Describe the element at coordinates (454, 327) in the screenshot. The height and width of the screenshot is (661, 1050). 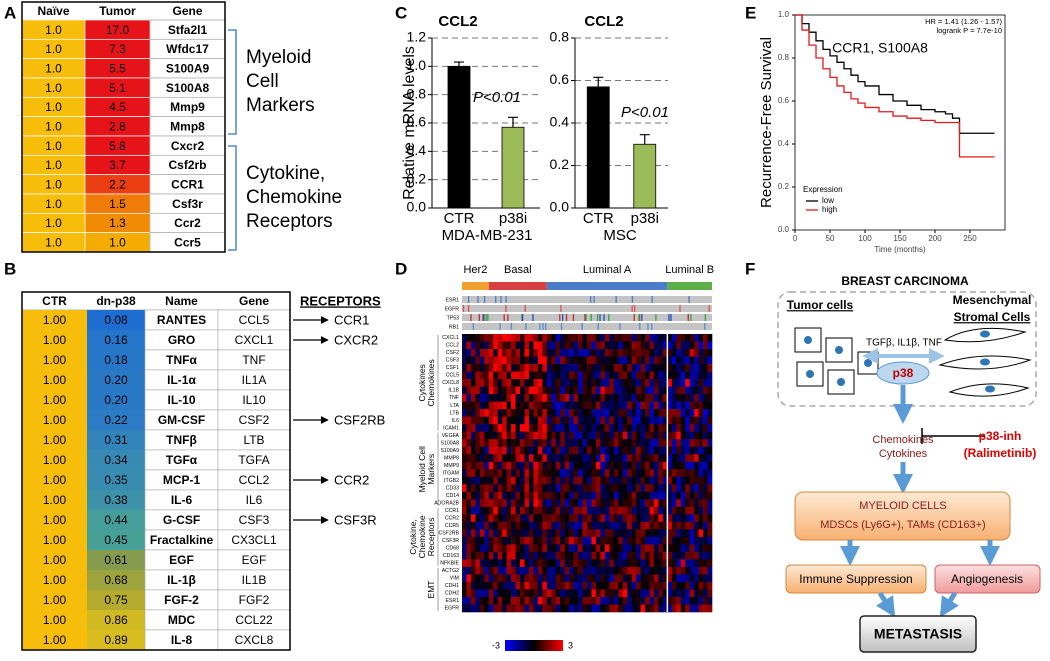
I see `track-label: RB1` at that location.